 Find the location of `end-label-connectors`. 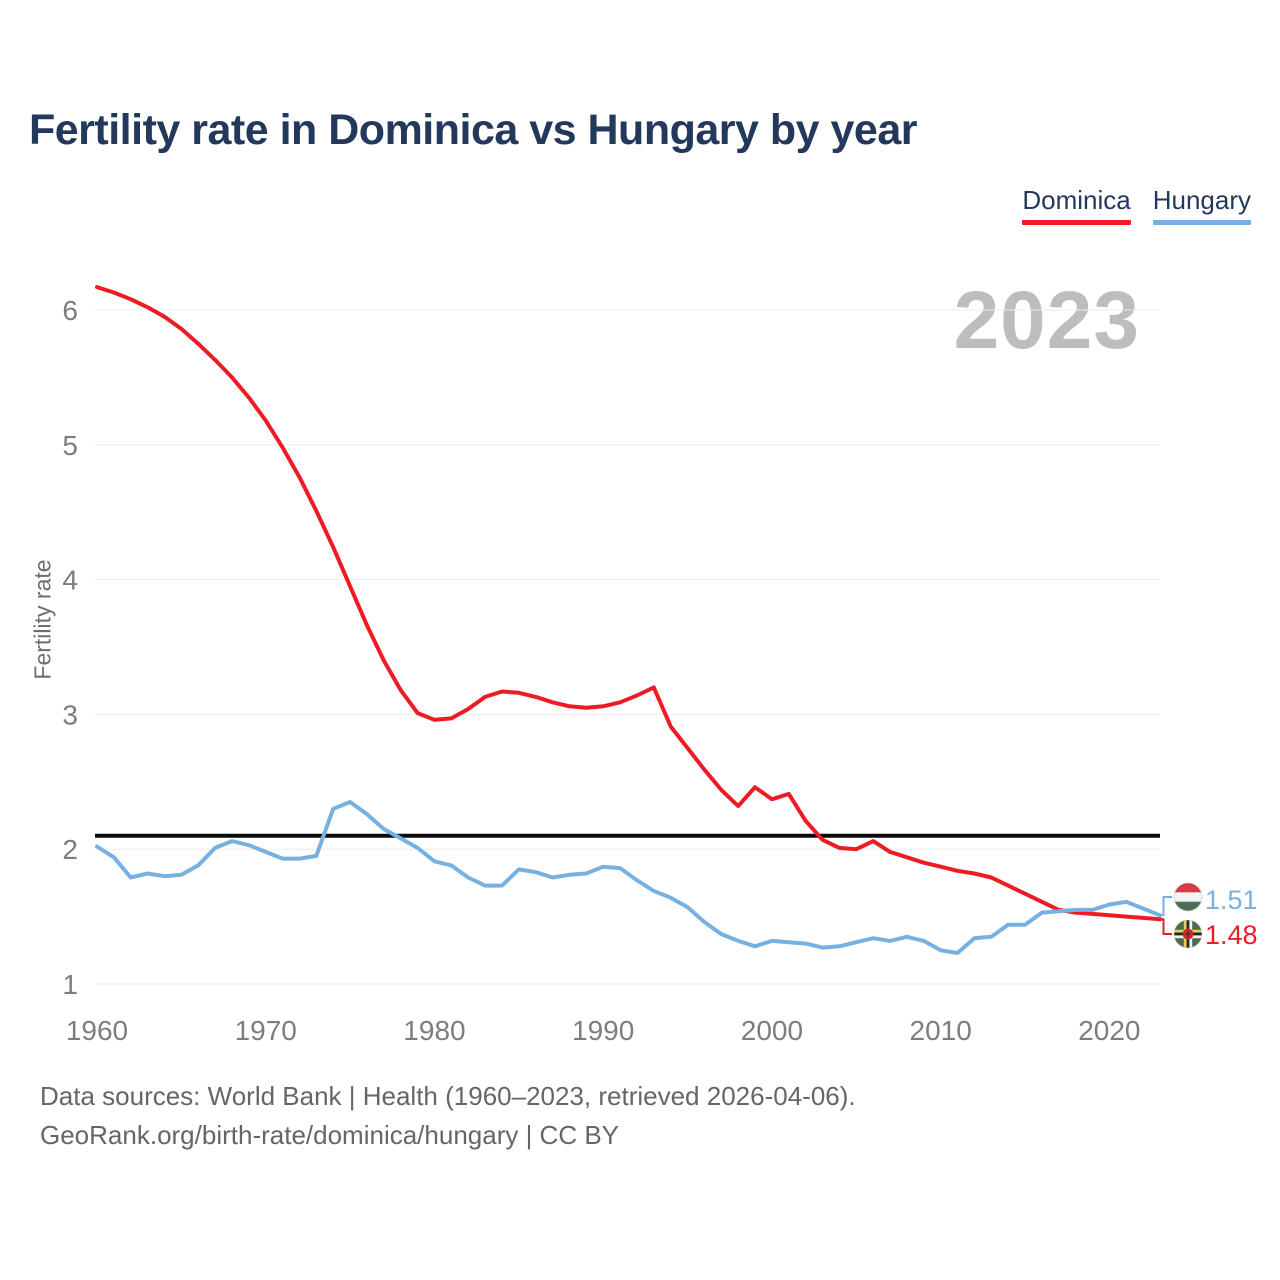

end-label-connectors is located at coordinates (1166, 915).